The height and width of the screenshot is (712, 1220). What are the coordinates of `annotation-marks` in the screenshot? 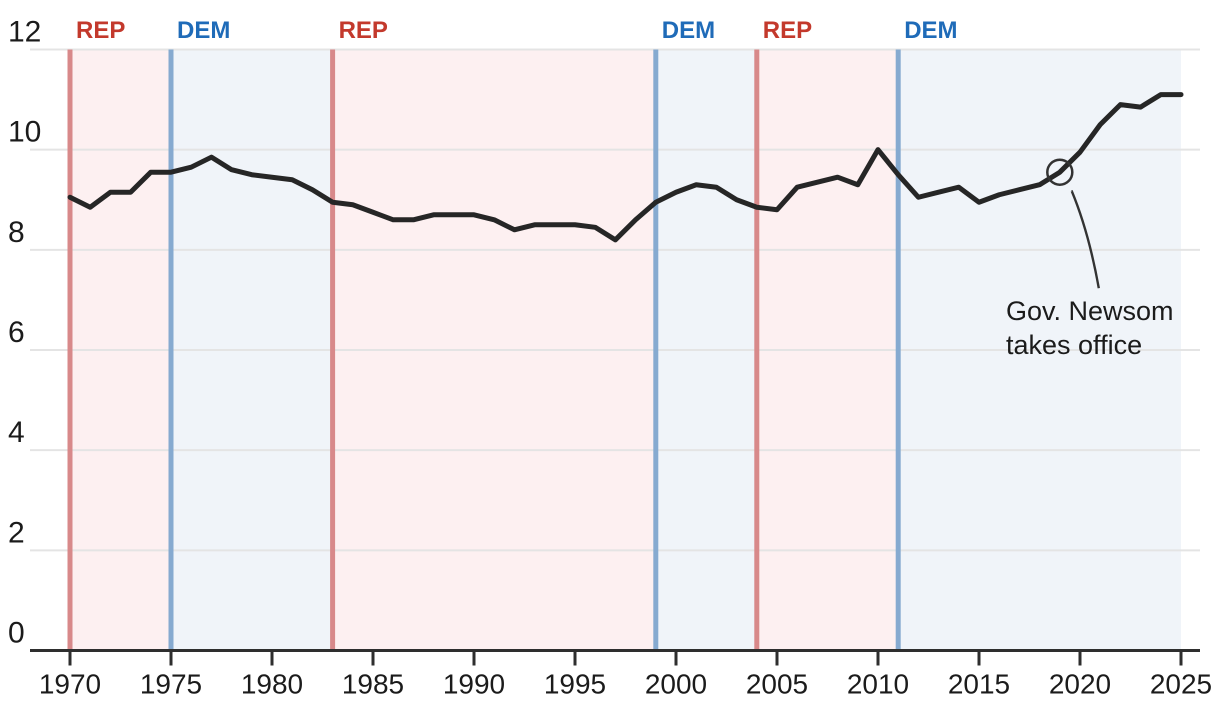 It's located at (1073, 223).